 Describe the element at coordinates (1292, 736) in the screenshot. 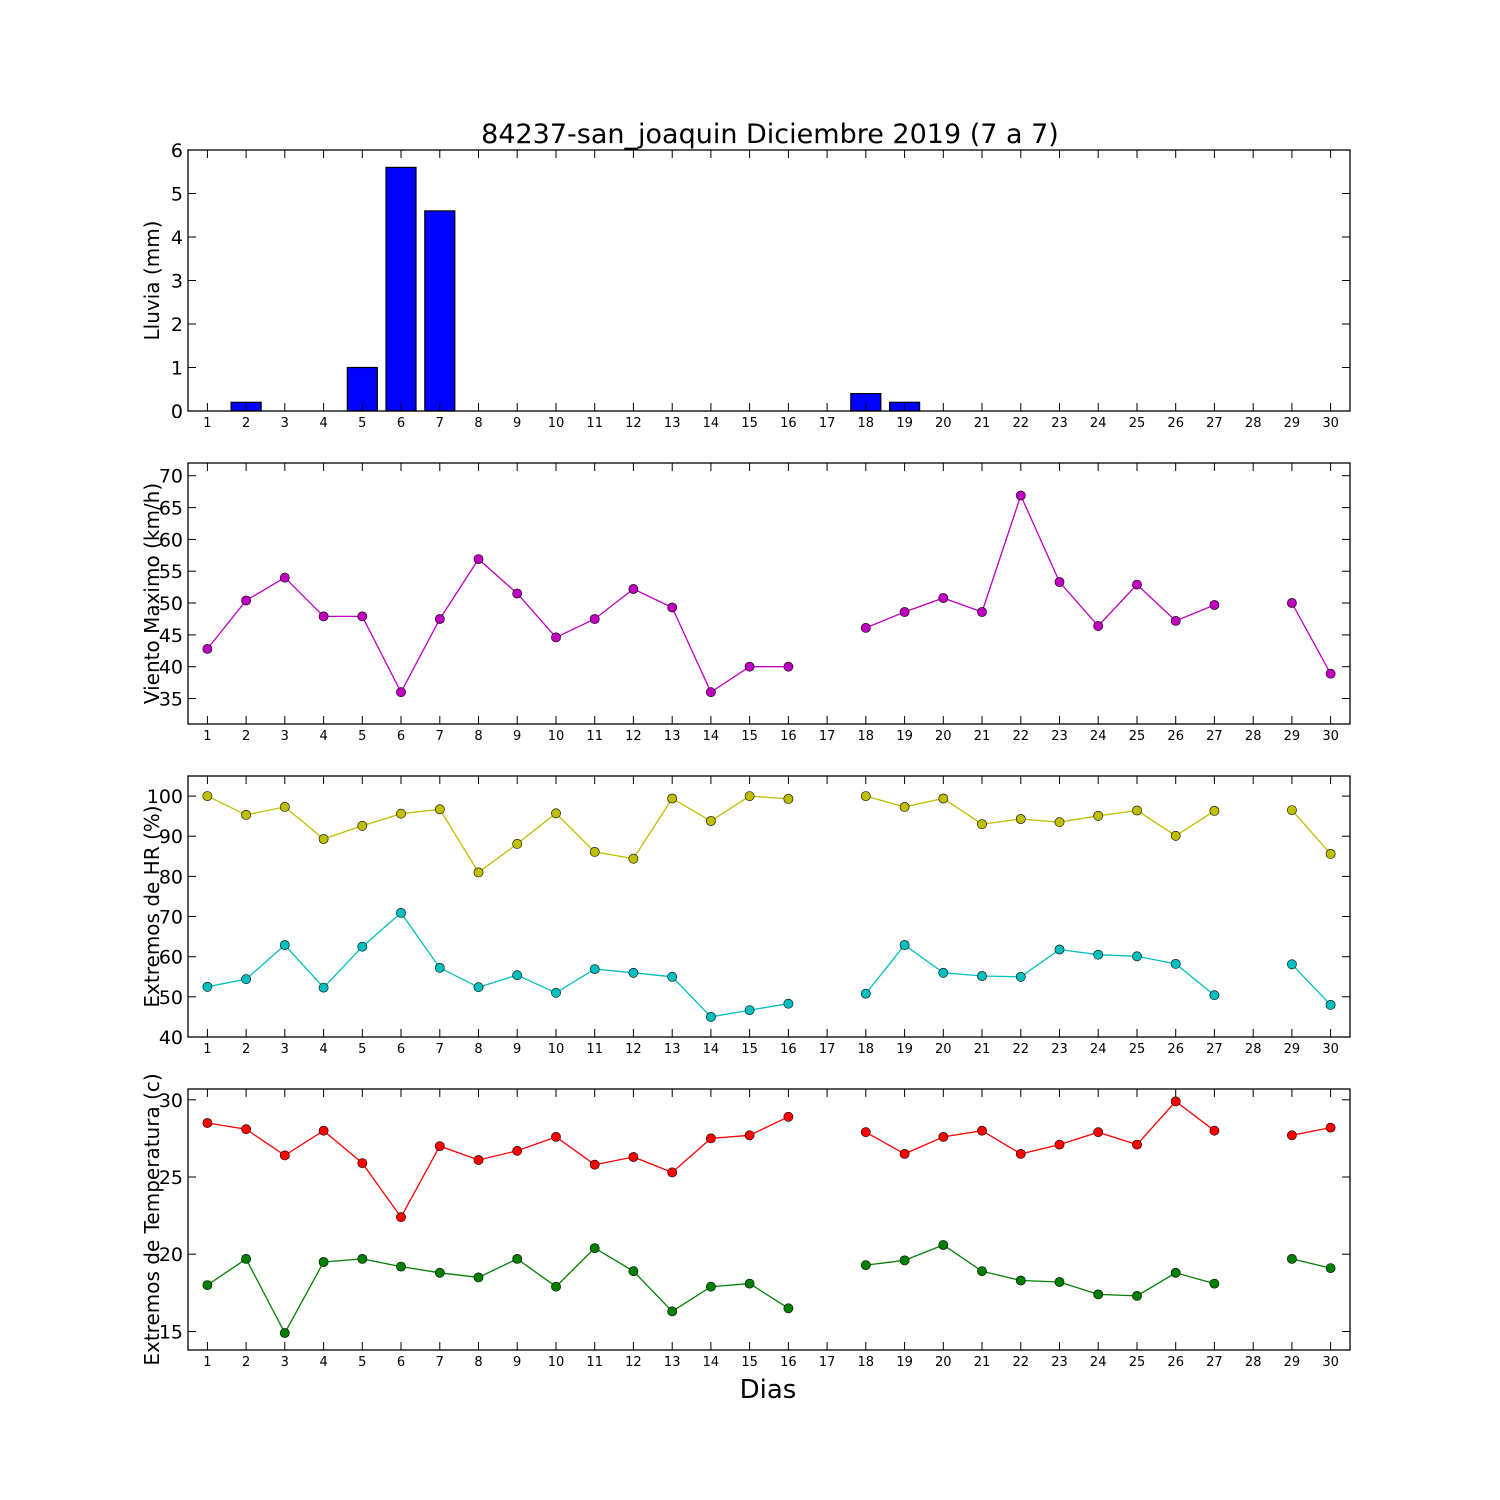

I see `x-tick-label: 29` at that location.